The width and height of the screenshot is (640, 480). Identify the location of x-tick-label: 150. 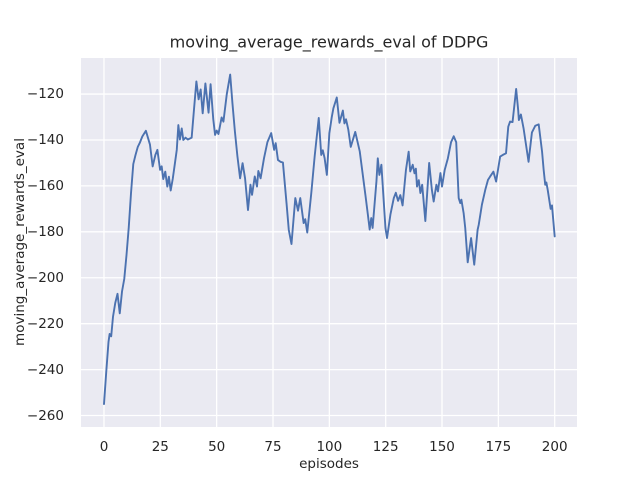
(442, 447).